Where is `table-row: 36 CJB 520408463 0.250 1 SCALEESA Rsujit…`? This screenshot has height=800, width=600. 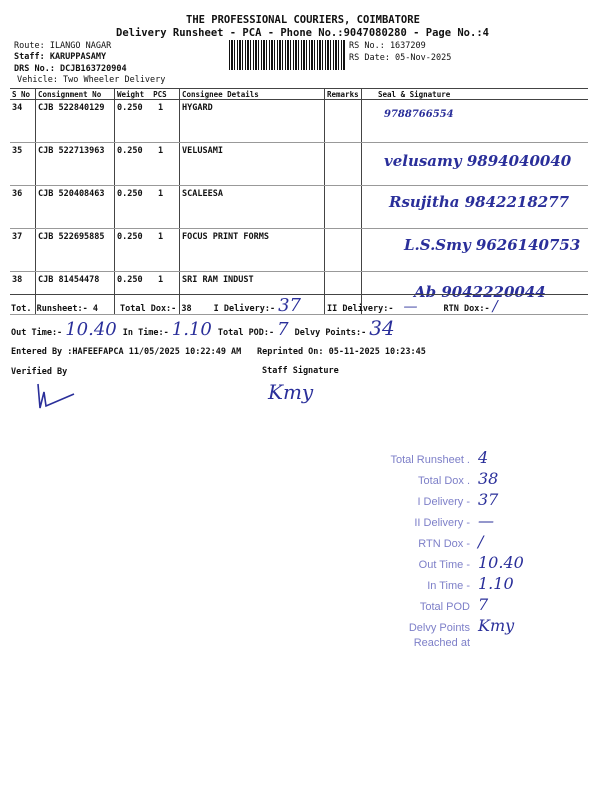
table-row: 36 CJB 520408463 0.250 1 SCALEESA Rsujit… is located at coordinates (299, 207).